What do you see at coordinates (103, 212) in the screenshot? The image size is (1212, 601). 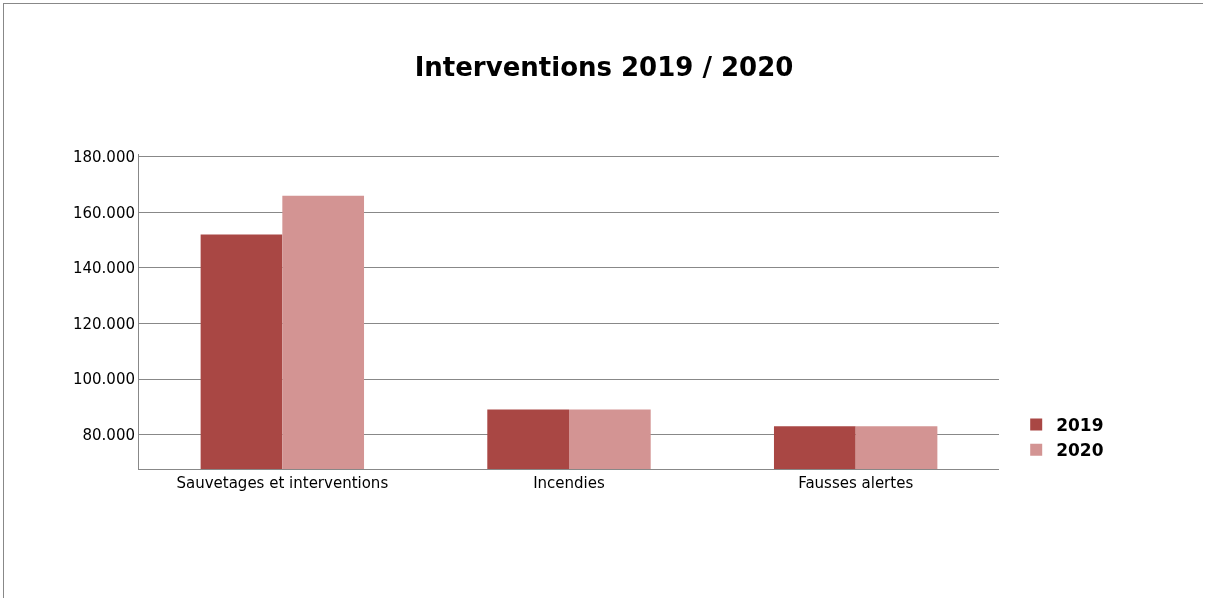 I see `y-tick-label: 160.000` at bounding box center [103, 212].